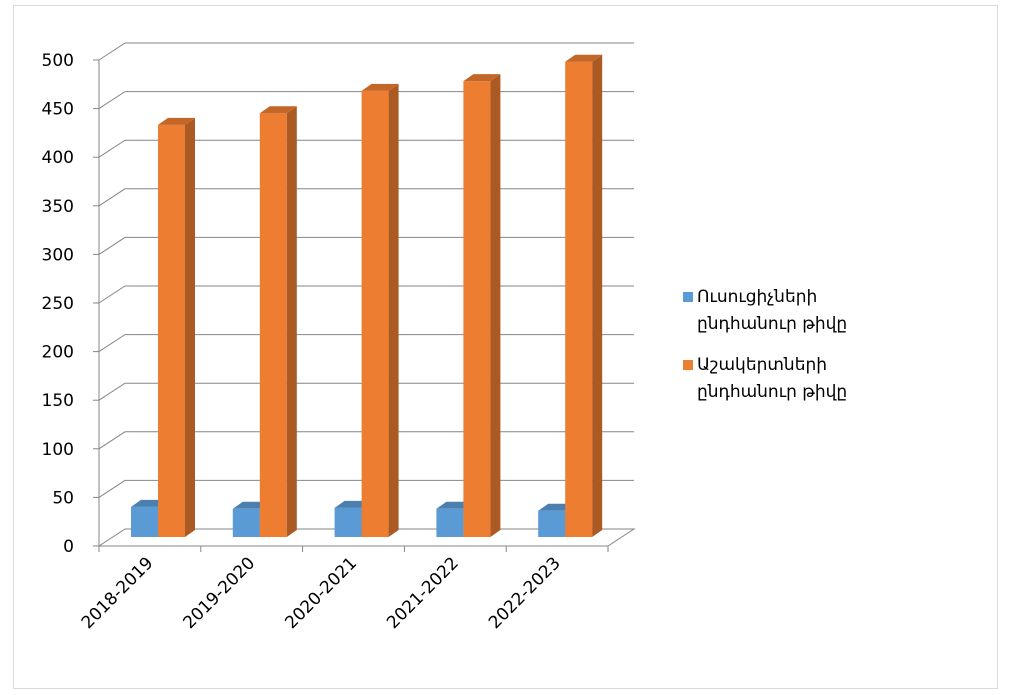 The image size is (1012, 695). Describe the element at coordinates (321, 593) in the screenshot. I see `x-tick-label: 2020-2021` at that location.